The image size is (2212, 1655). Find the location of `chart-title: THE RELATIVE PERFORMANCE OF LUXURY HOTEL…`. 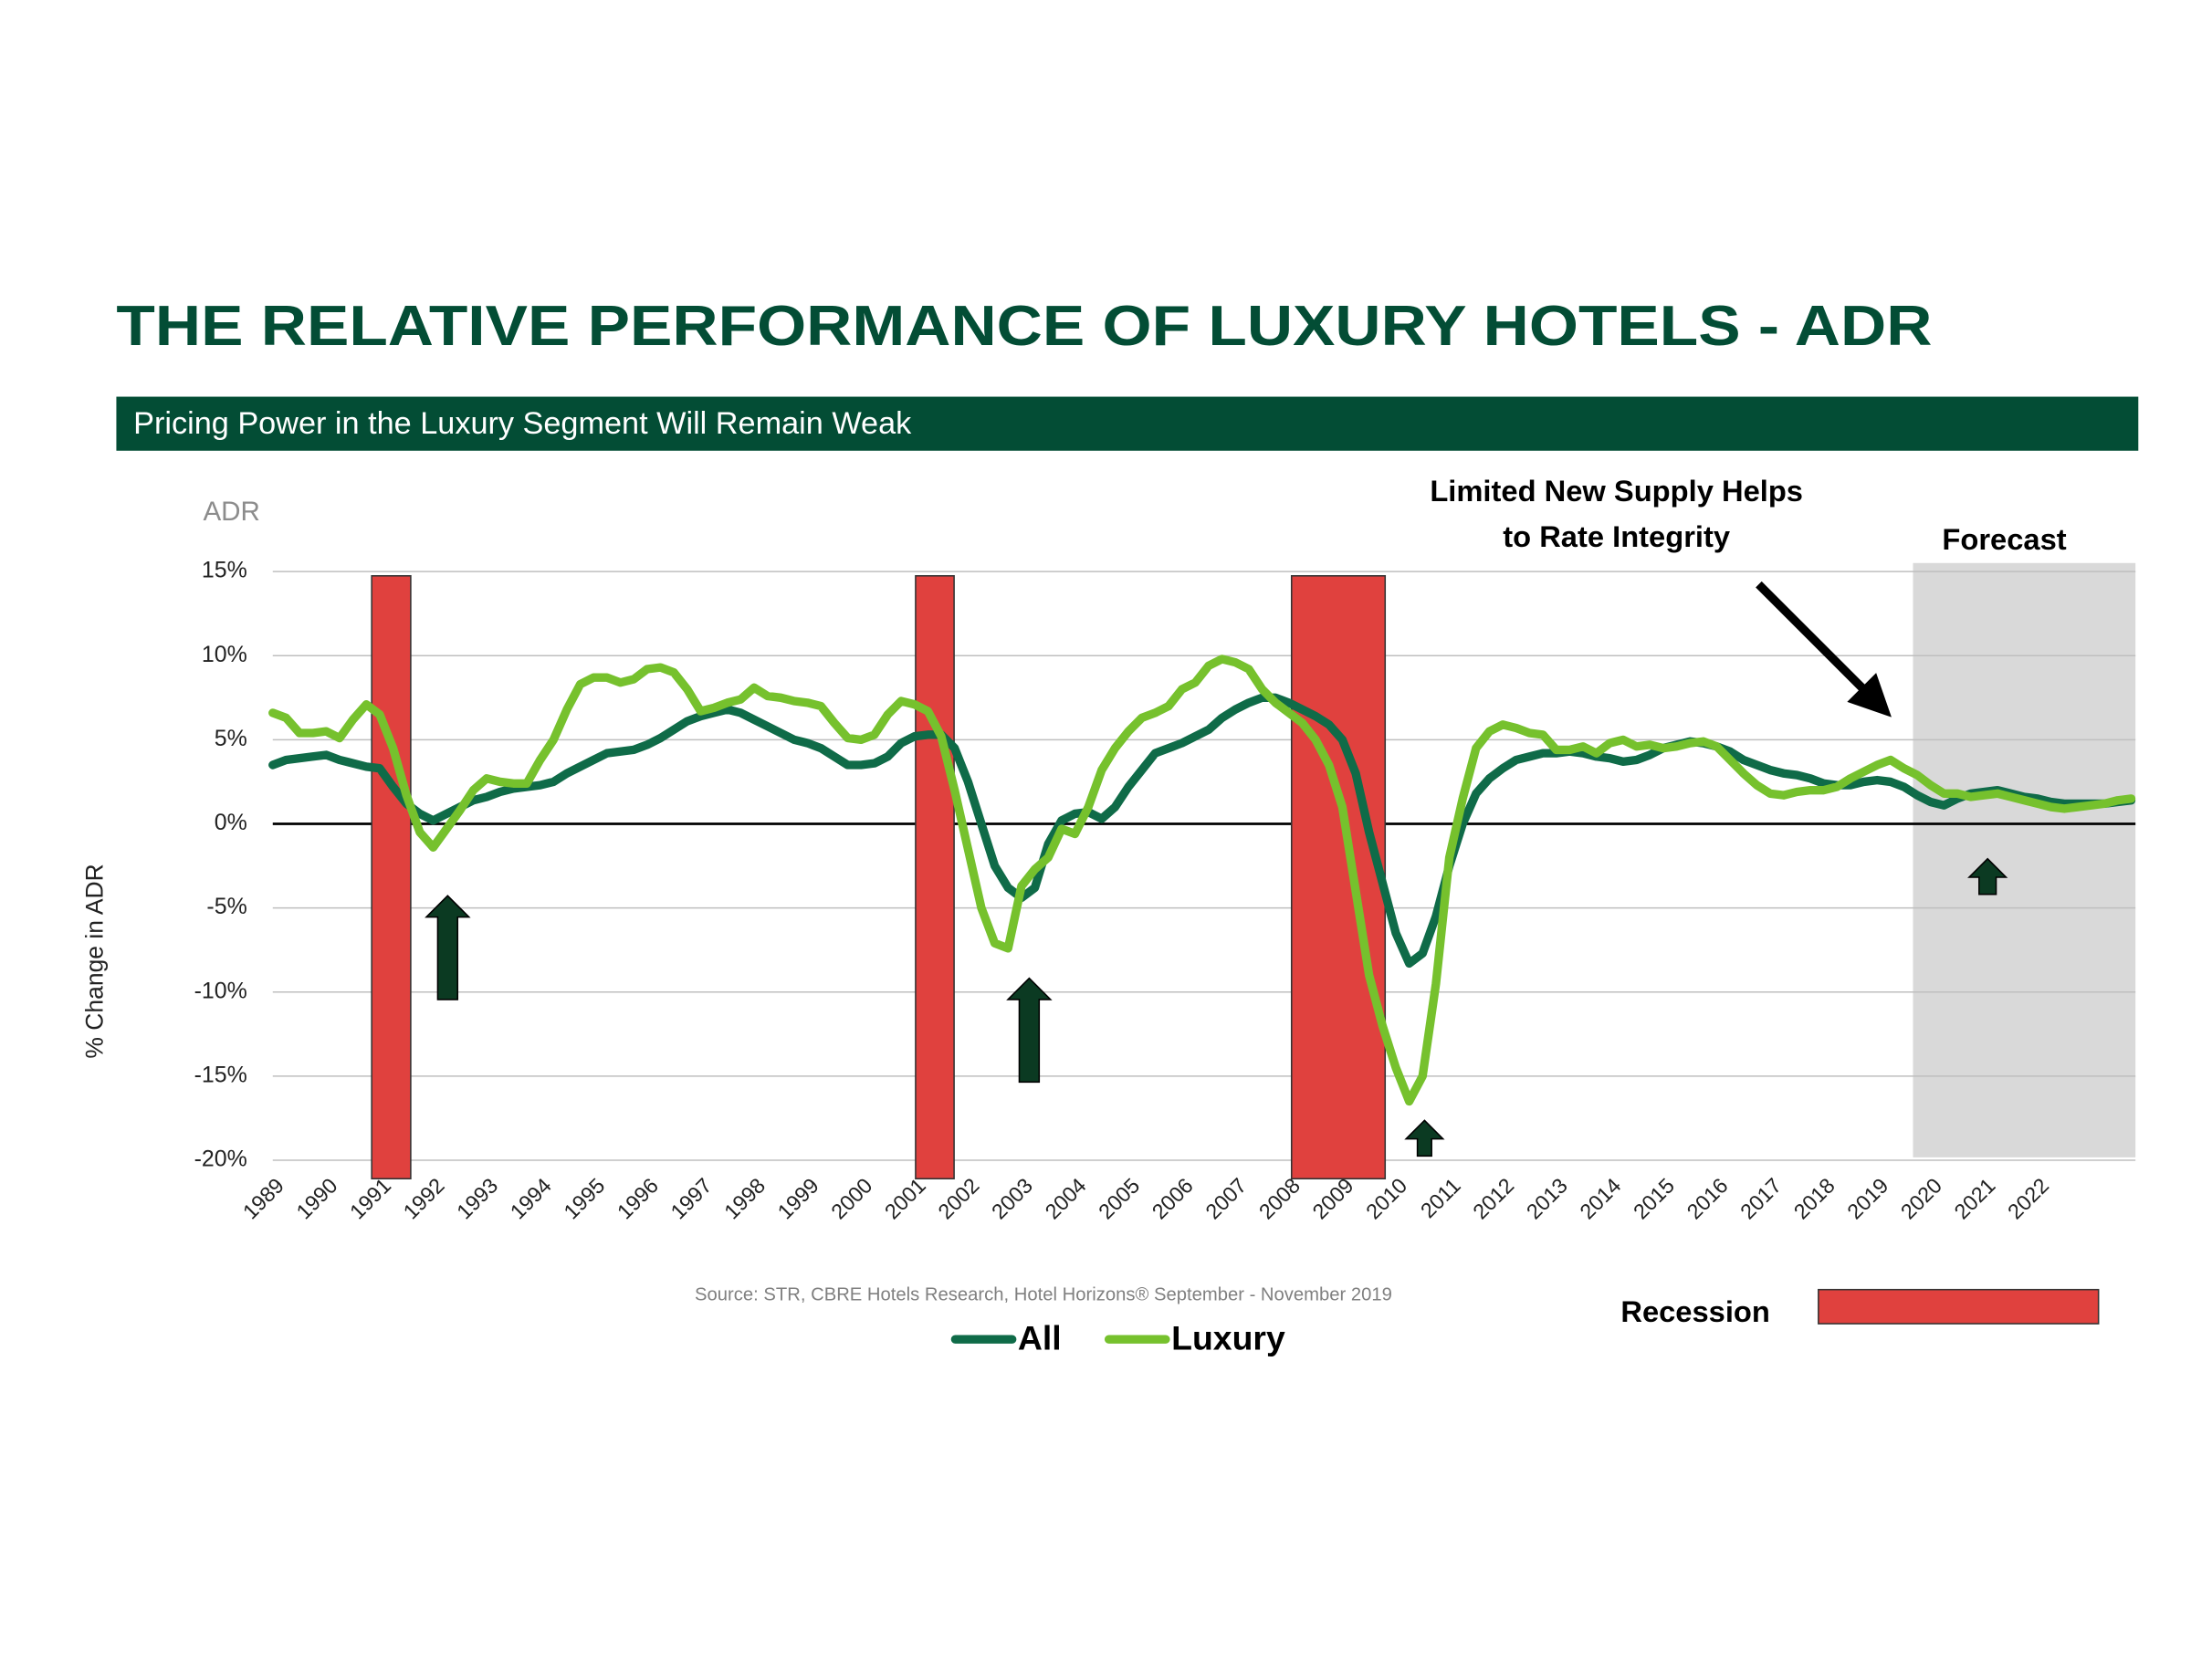

chart-title: THE RELATIVE PERFORMANCE OF LUXURY HOTEL… is located at coordinates (1024, 326).